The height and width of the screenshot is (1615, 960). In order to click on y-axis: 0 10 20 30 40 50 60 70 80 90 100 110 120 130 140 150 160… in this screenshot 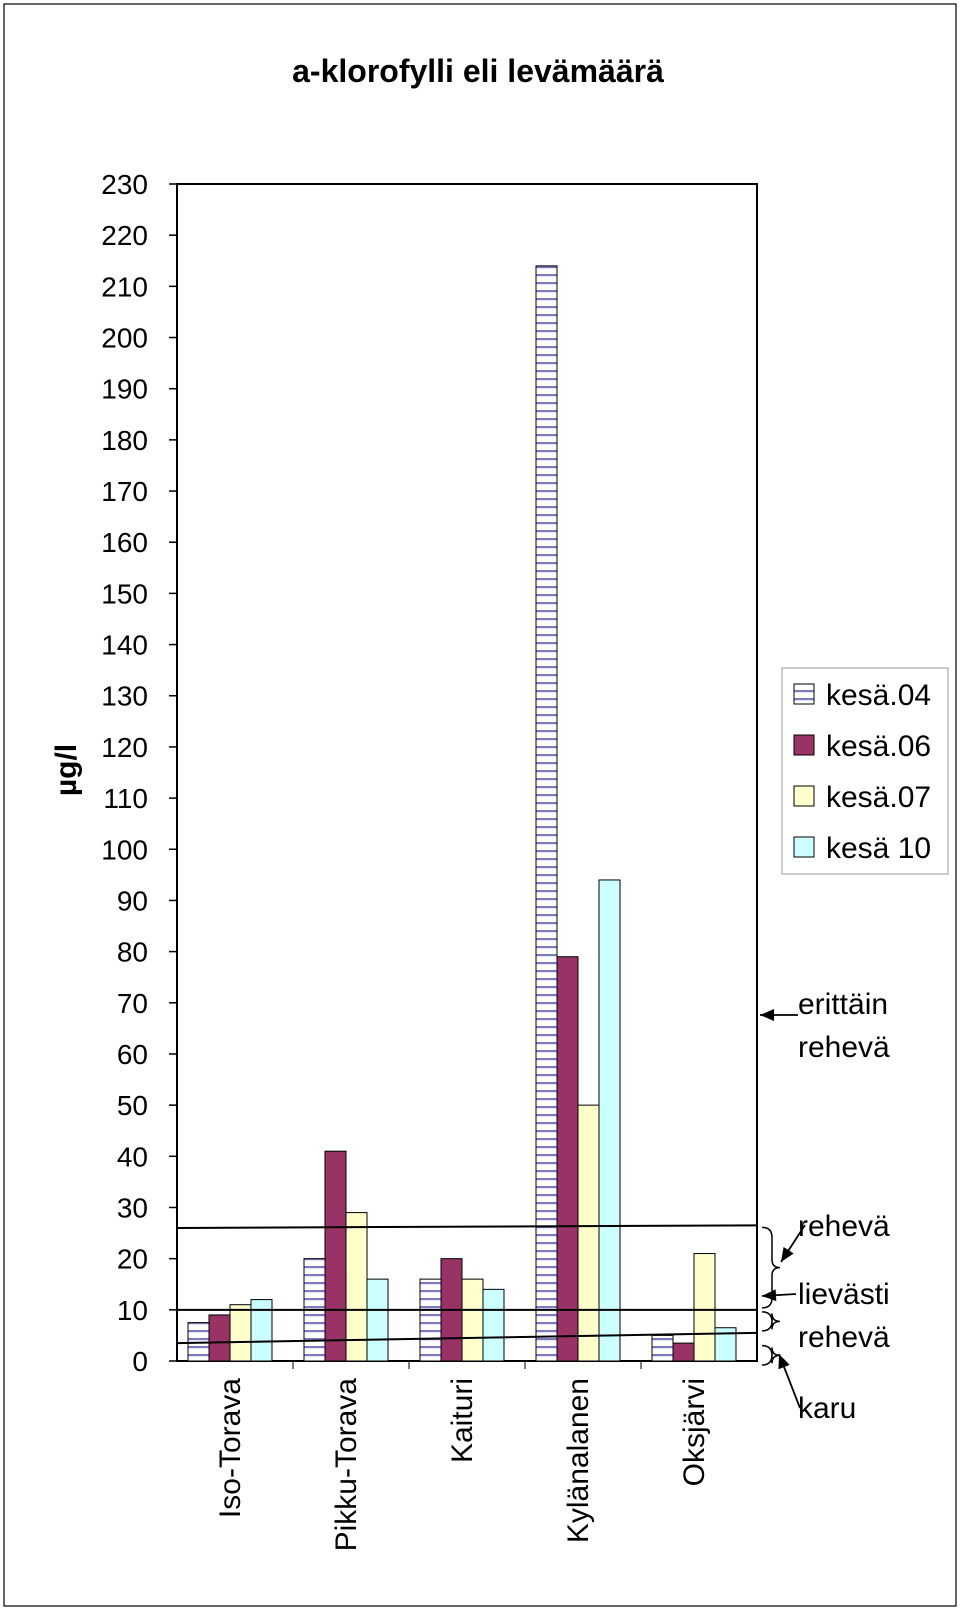, I will do `click(139, 773)`.